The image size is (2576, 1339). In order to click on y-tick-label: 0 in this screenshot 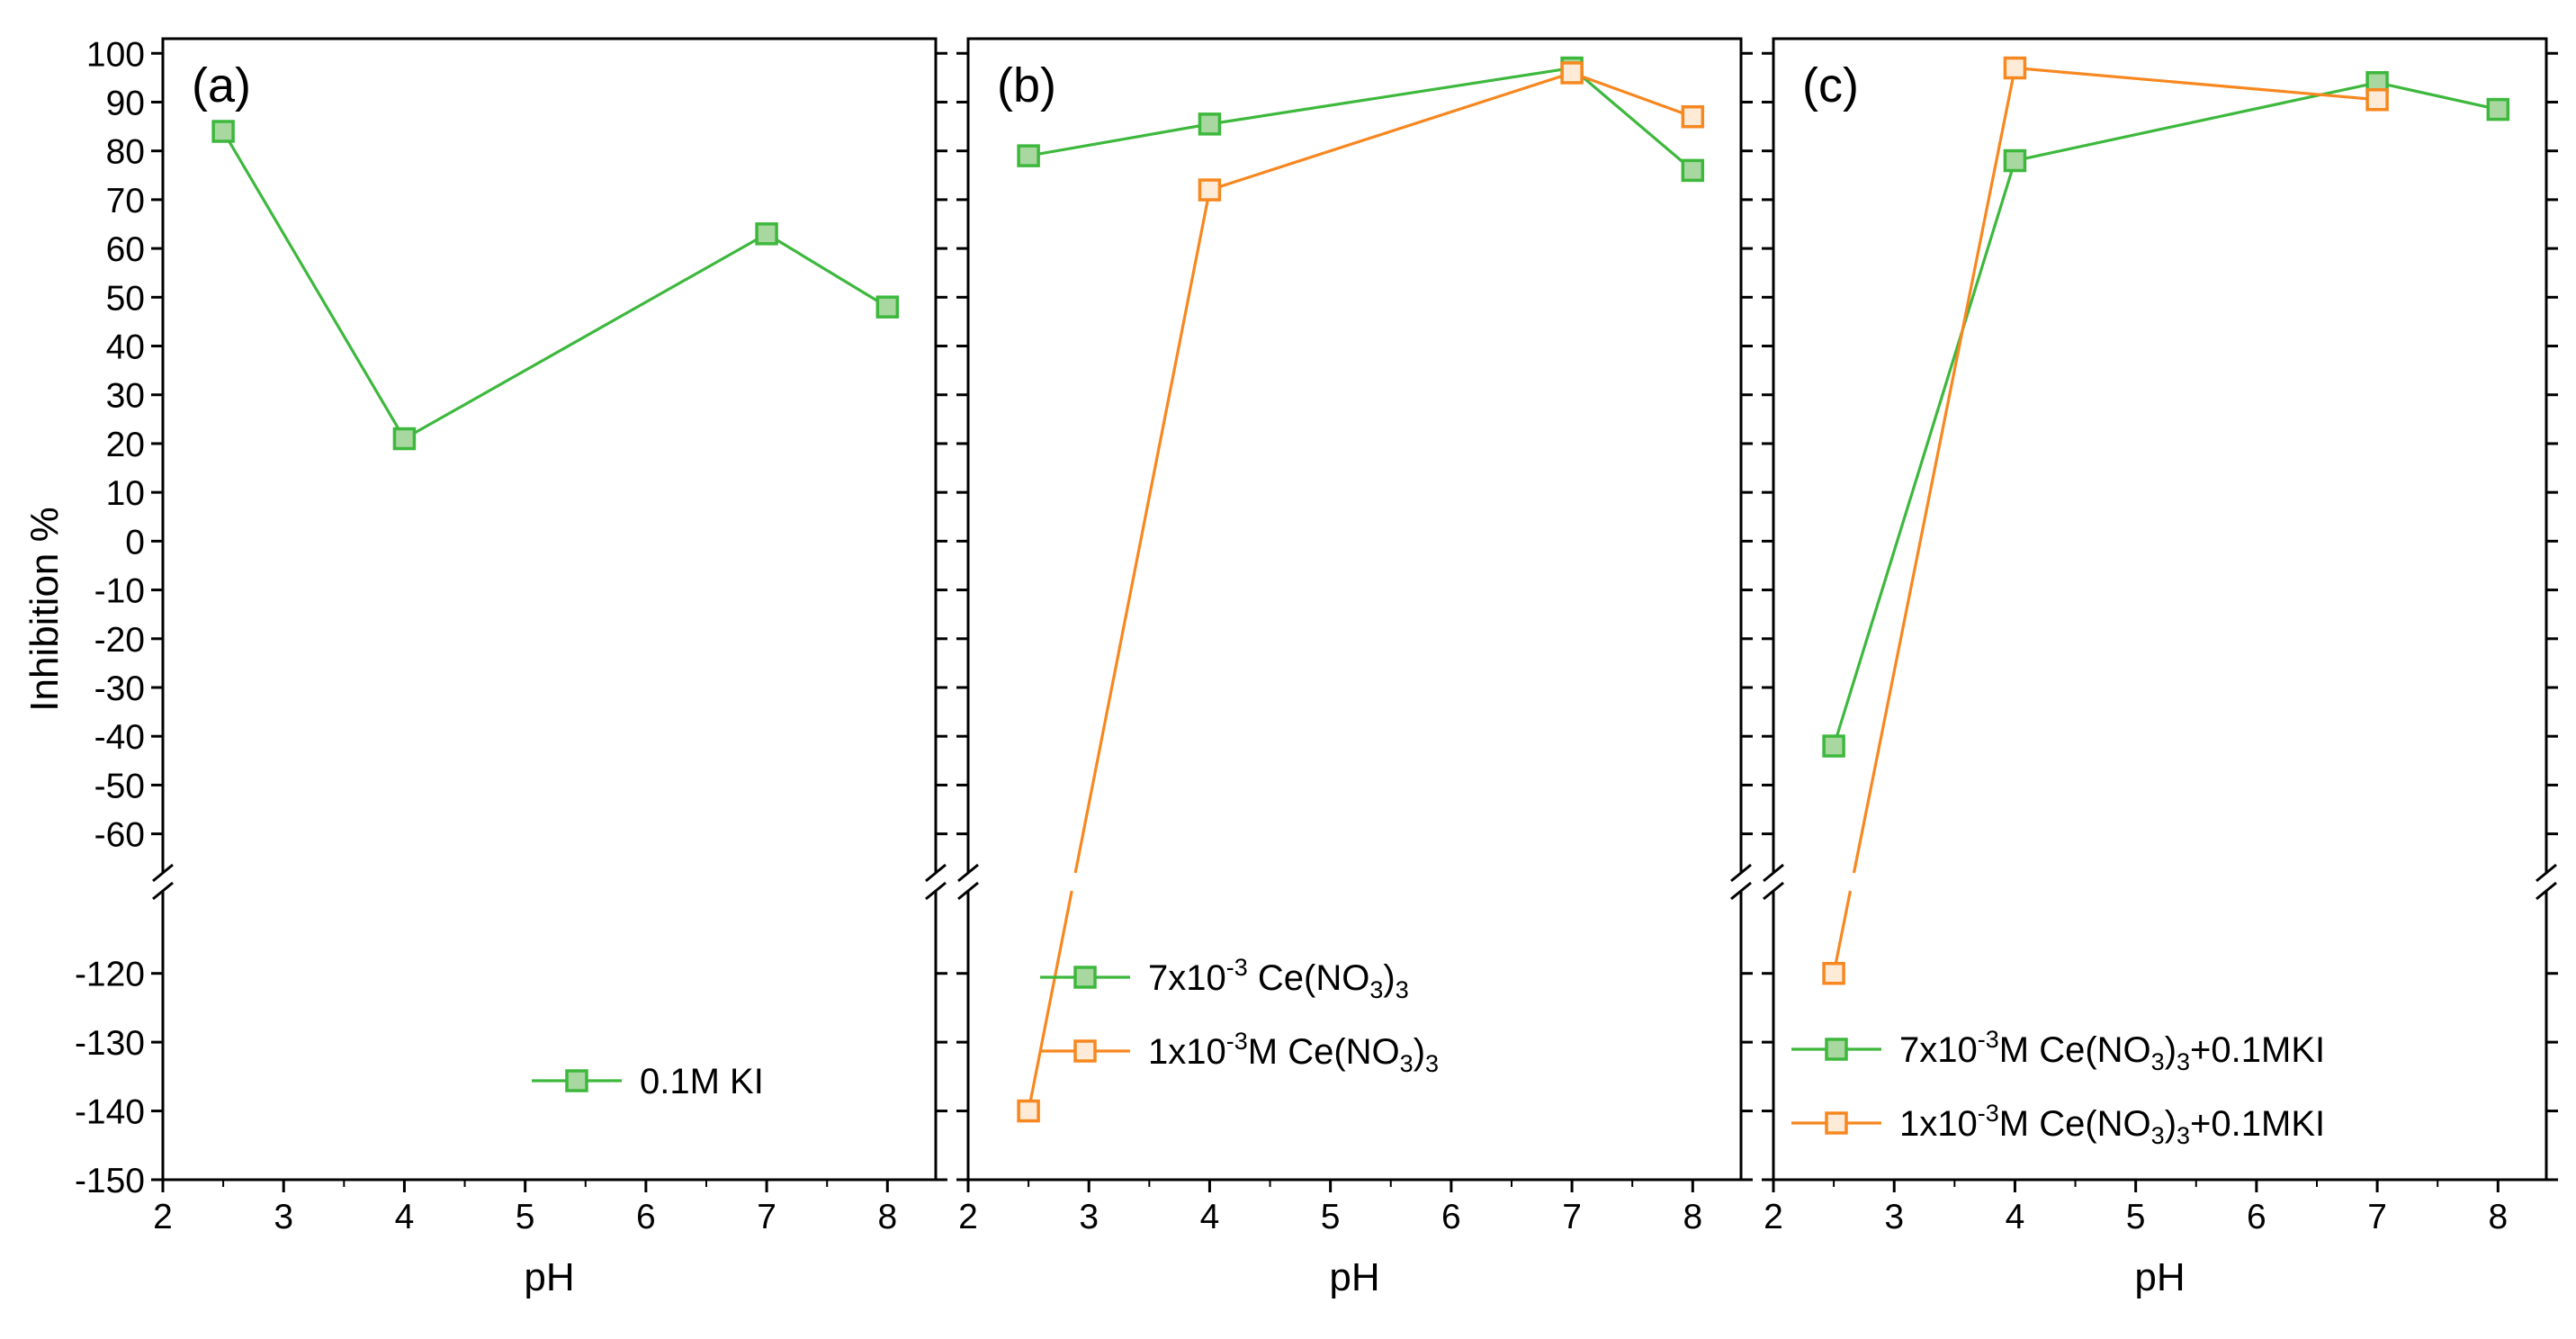, I will do `click(135, 542)`.